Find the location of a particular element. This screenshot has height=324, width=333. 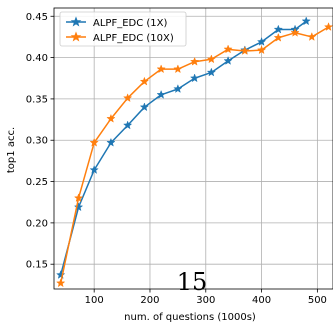

y-axis-label: top1 acc. is located at coordinates (11, 150).